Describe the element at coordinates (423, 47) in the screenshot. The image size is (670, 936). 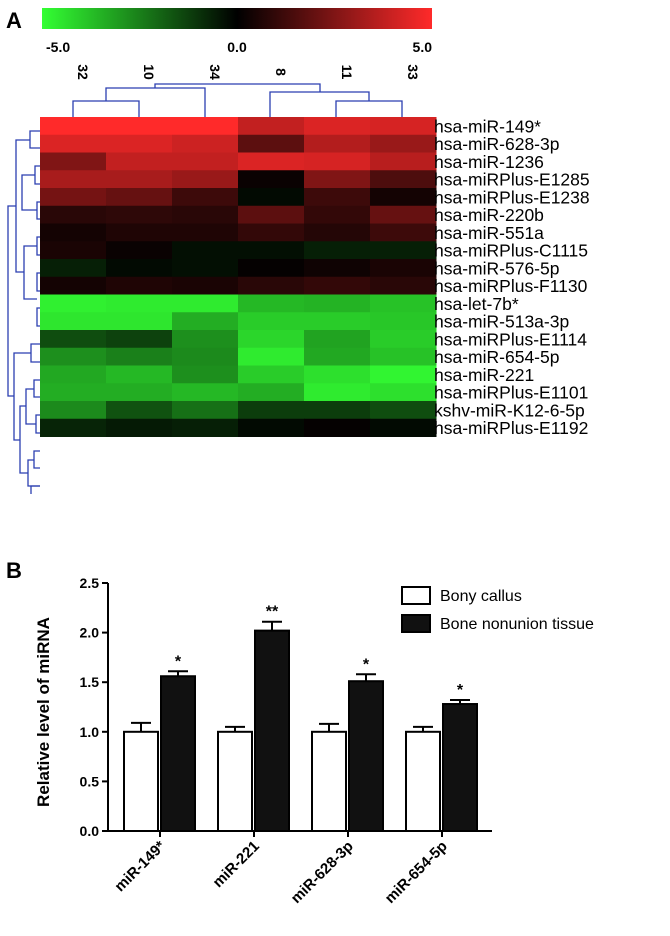
I see `colorbar-max-label: 5.0` at that location.